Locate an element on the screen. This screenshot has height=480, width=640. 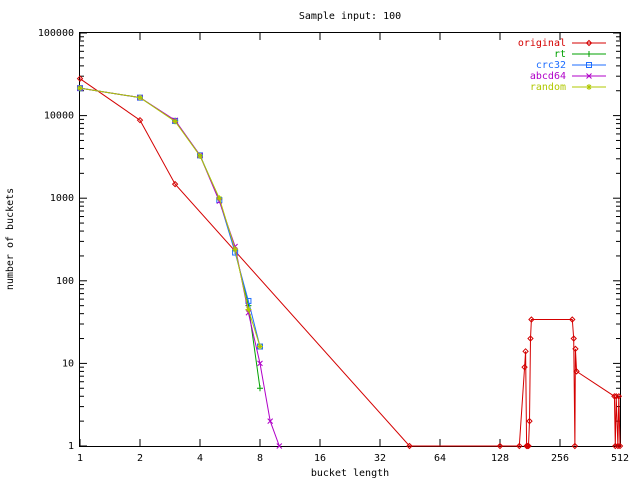
data-point-rt is located at coordinates (260, 388).